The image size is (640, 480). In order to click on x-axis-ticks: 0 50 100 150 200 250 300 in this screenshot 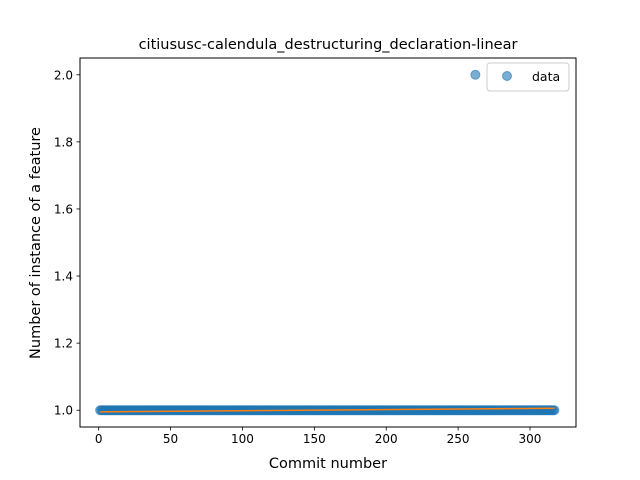, I will do `click(318, 436)`.